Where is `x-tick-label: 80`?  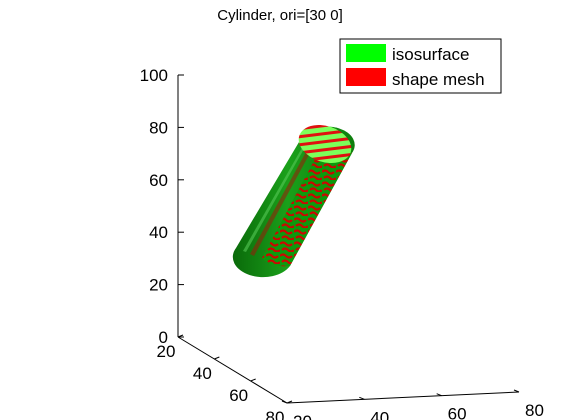
x-tick-label: 80 is located at coordinates (275, 414).